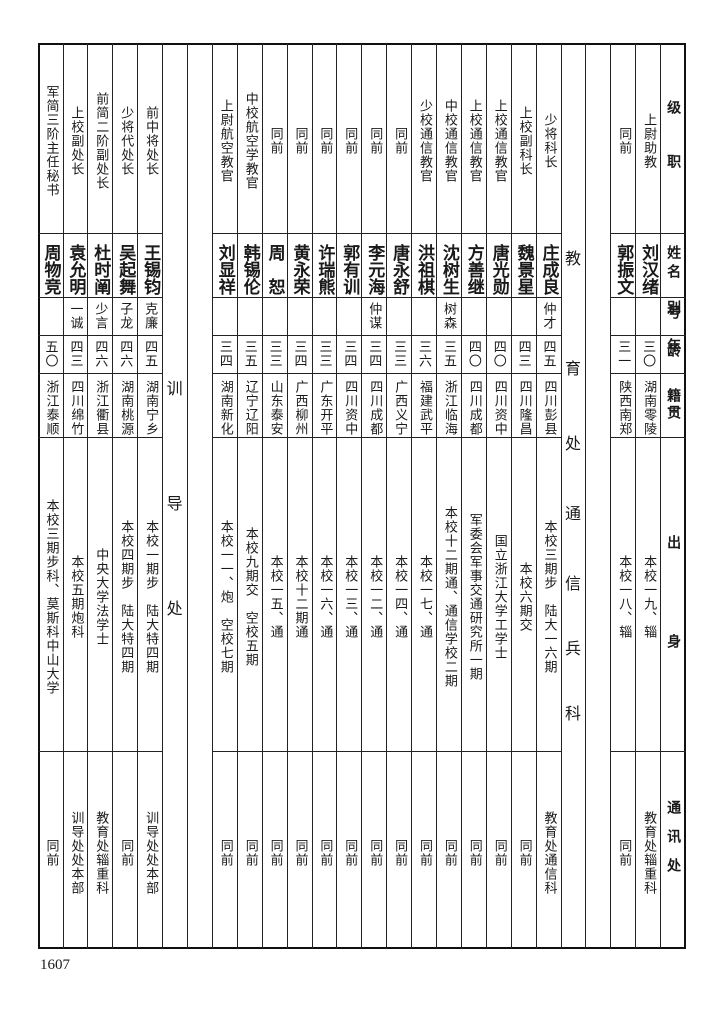  I want to click on section-title-char: 科, so click(572, 713).